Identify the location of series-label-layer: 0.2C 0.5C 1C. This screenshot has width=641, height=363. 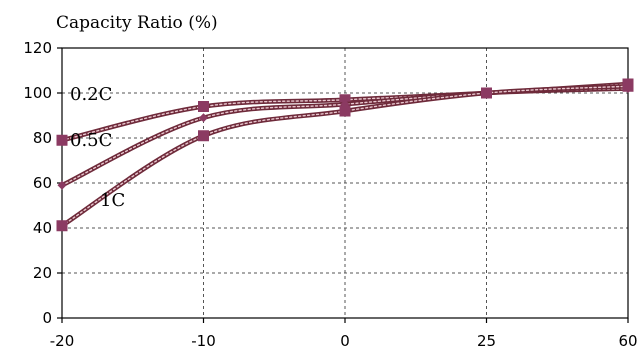
(97, 147).